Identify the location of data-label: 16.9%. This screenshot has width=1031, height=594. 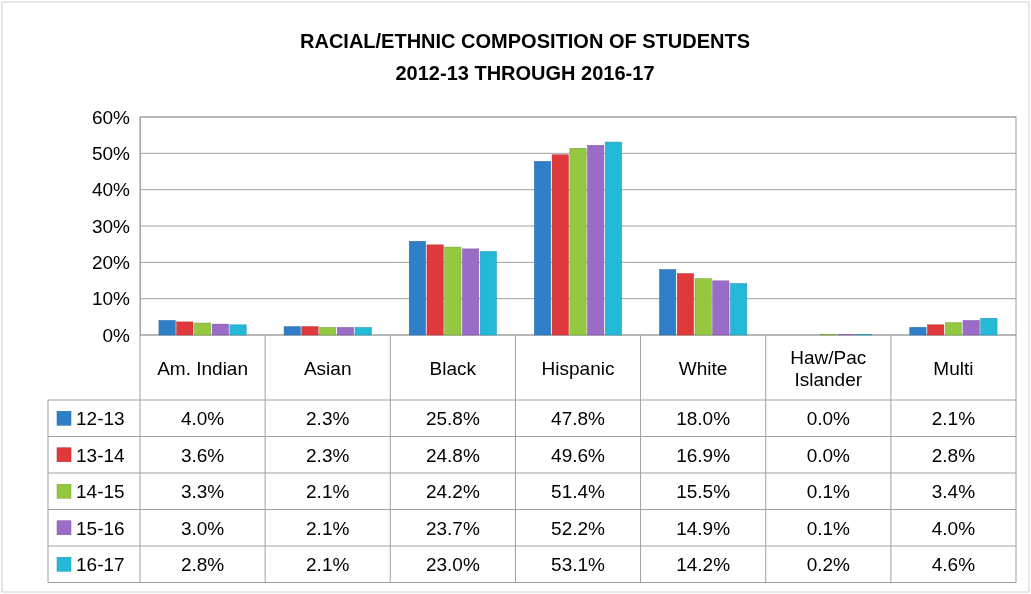
(703, 455).